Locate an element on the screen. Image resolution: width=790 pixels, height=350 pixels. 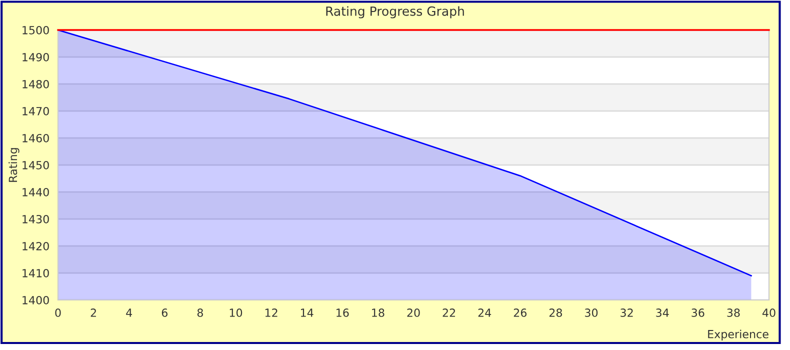
y-tick-label: 1400 is located at coordinates (35, 300).